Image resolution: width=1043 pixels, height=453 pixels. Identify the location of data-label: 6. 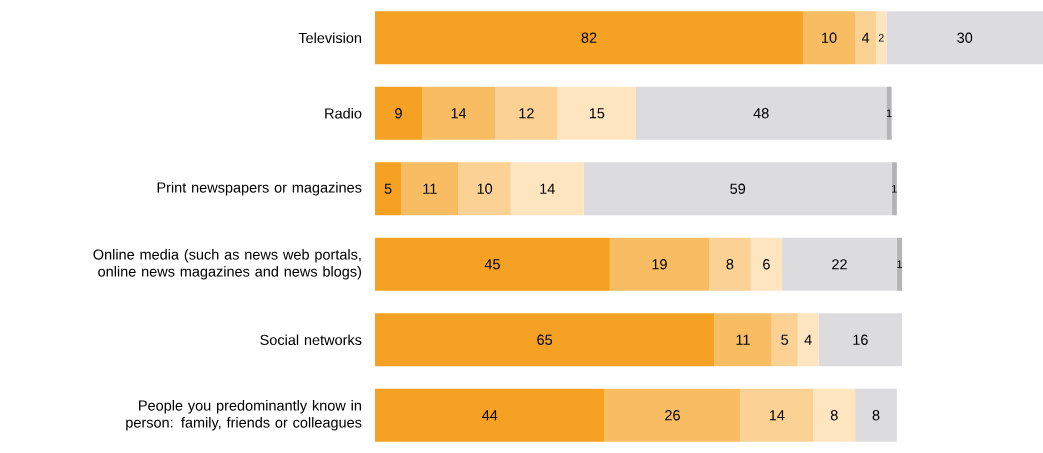
(766, 264).